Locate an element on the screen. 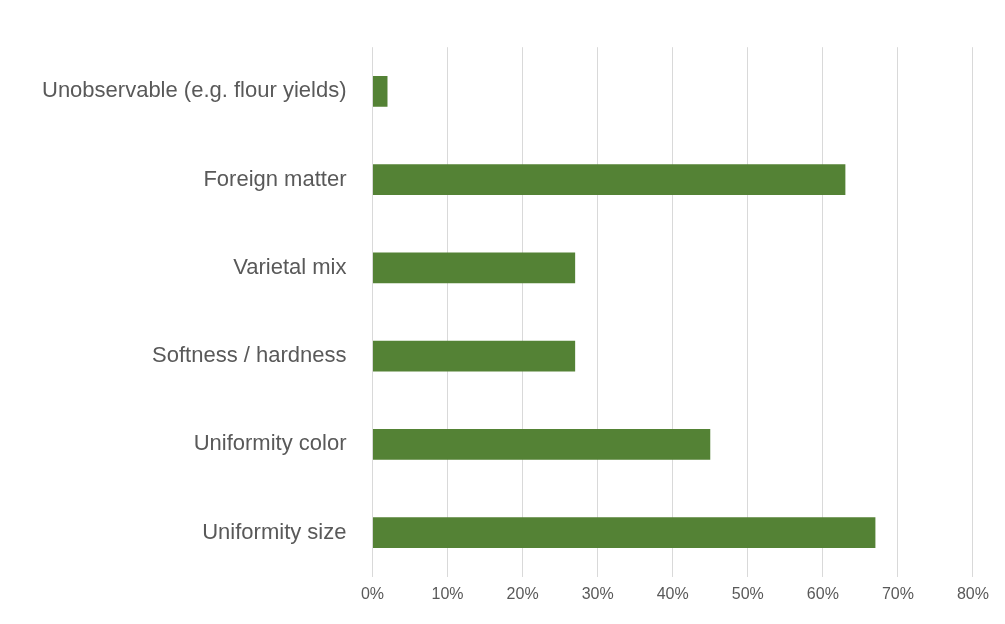 This screenshot has width=1005, height=624. x-tick-label: 70% is located at coordinates (897, 593).